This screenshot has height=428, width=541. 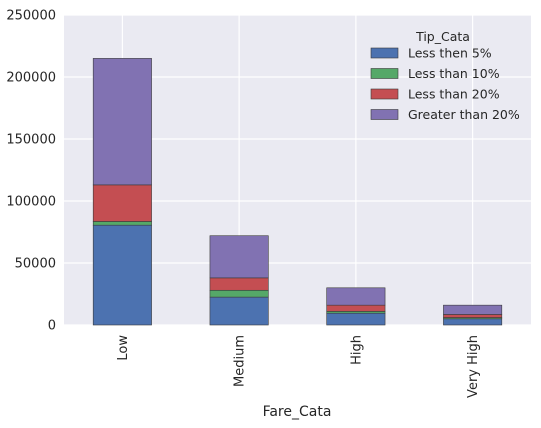 I want to click on legend-entry: Less than 10%, so click(x=454, y=73).